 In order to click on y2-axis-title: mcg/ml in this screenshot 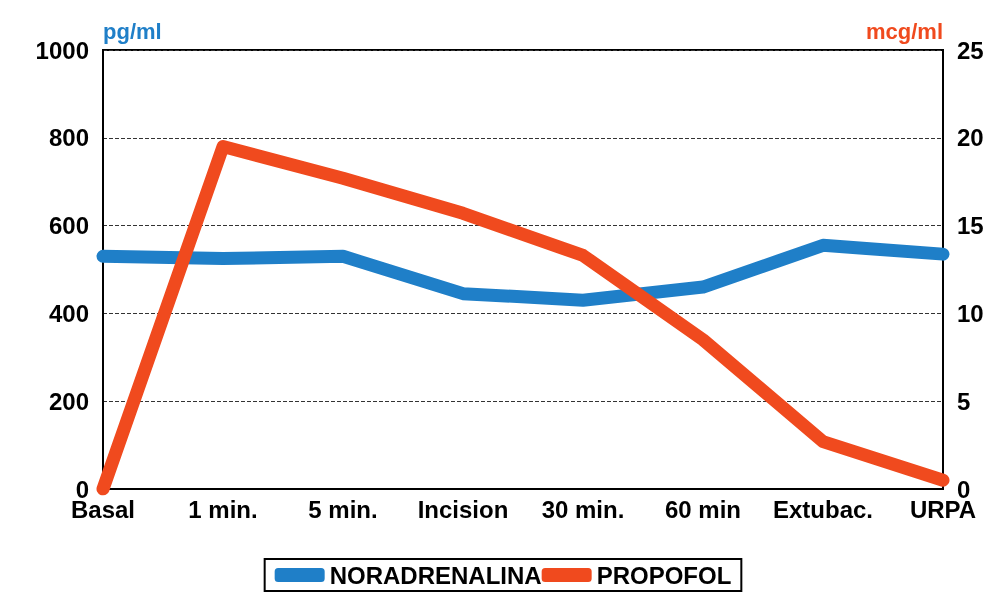, I will do `click(904, 31)`.